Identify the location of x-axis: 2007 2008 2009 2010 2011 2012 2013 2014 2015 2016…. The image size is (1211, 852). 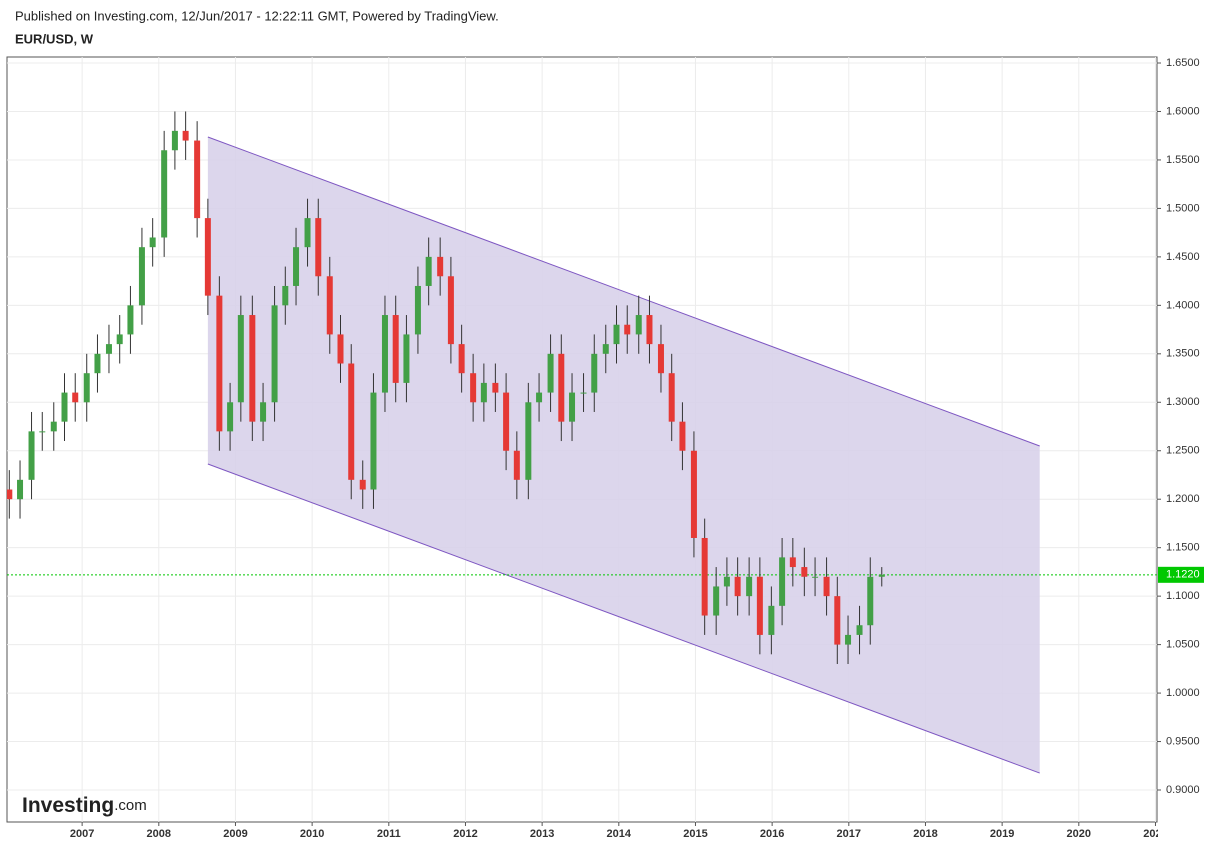
(614, 834).